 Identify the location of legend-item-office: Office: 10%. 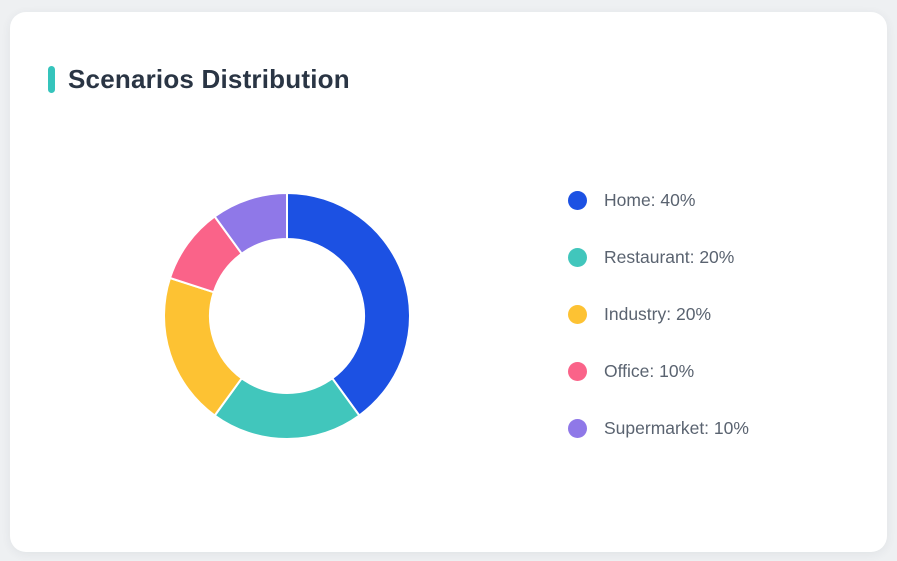
(658, 371).